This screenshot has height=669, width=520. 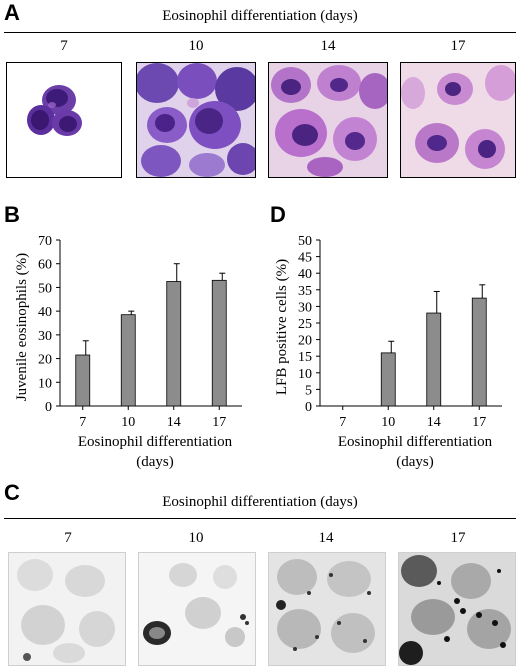 What do you see at coordinates (282, 327) in the screenshot?
I see `chart-d-ylabel: LFB positive cells (%)` at bounding box center [282, 327].